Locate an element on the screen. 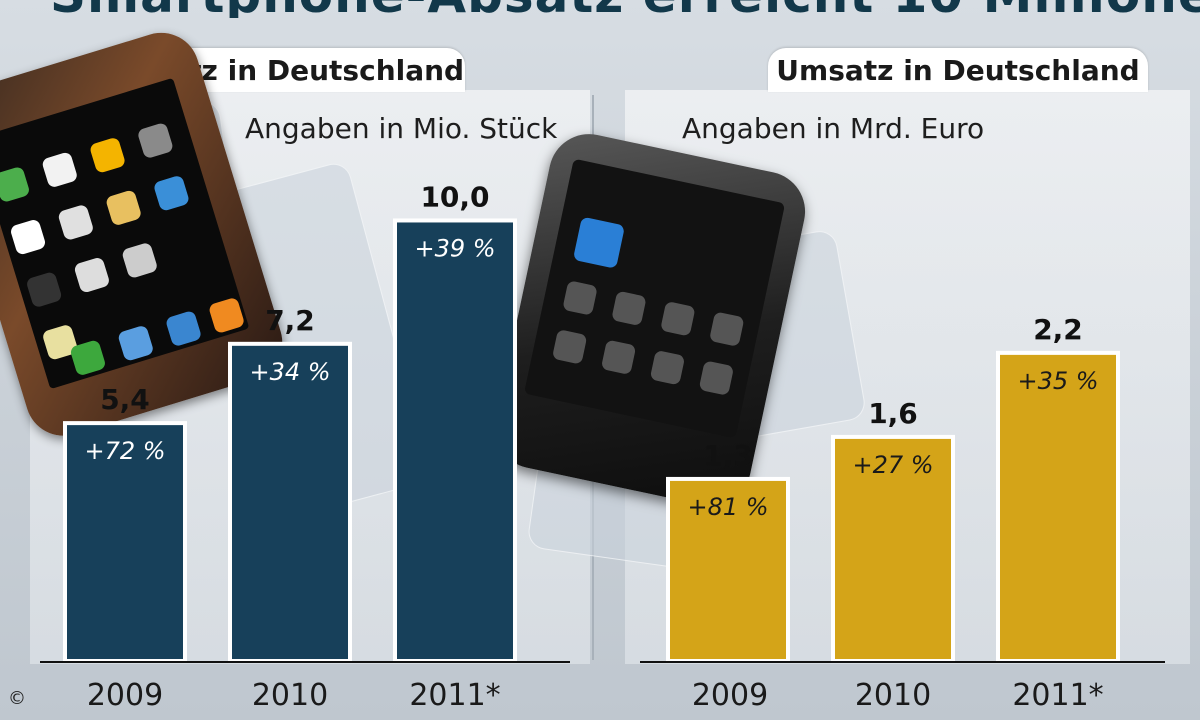 This screenshot has height=720, width=1200. copyright-symbol: © is located at coordinates (17, 698).